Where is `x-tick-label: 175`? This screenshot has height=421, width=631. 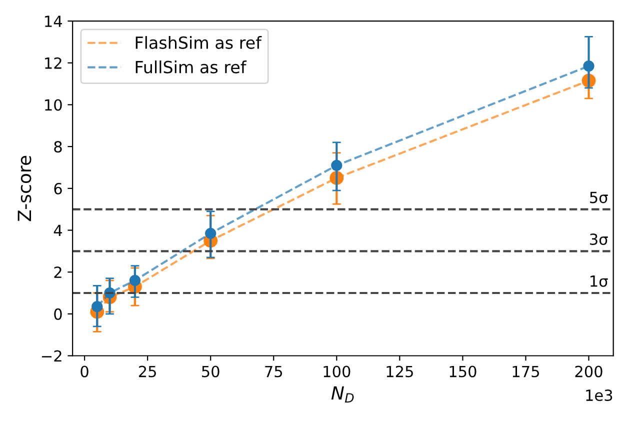 x-tick-label: 175 is located at coordinates (525, 372).